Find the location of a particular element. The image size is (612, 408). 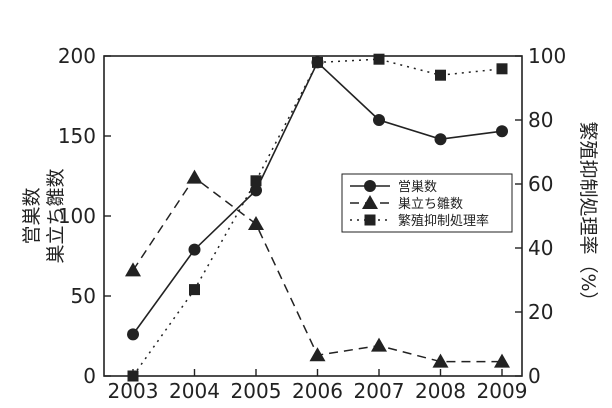

left-tick-label-0: 0 is located at coordinates (89, 376).